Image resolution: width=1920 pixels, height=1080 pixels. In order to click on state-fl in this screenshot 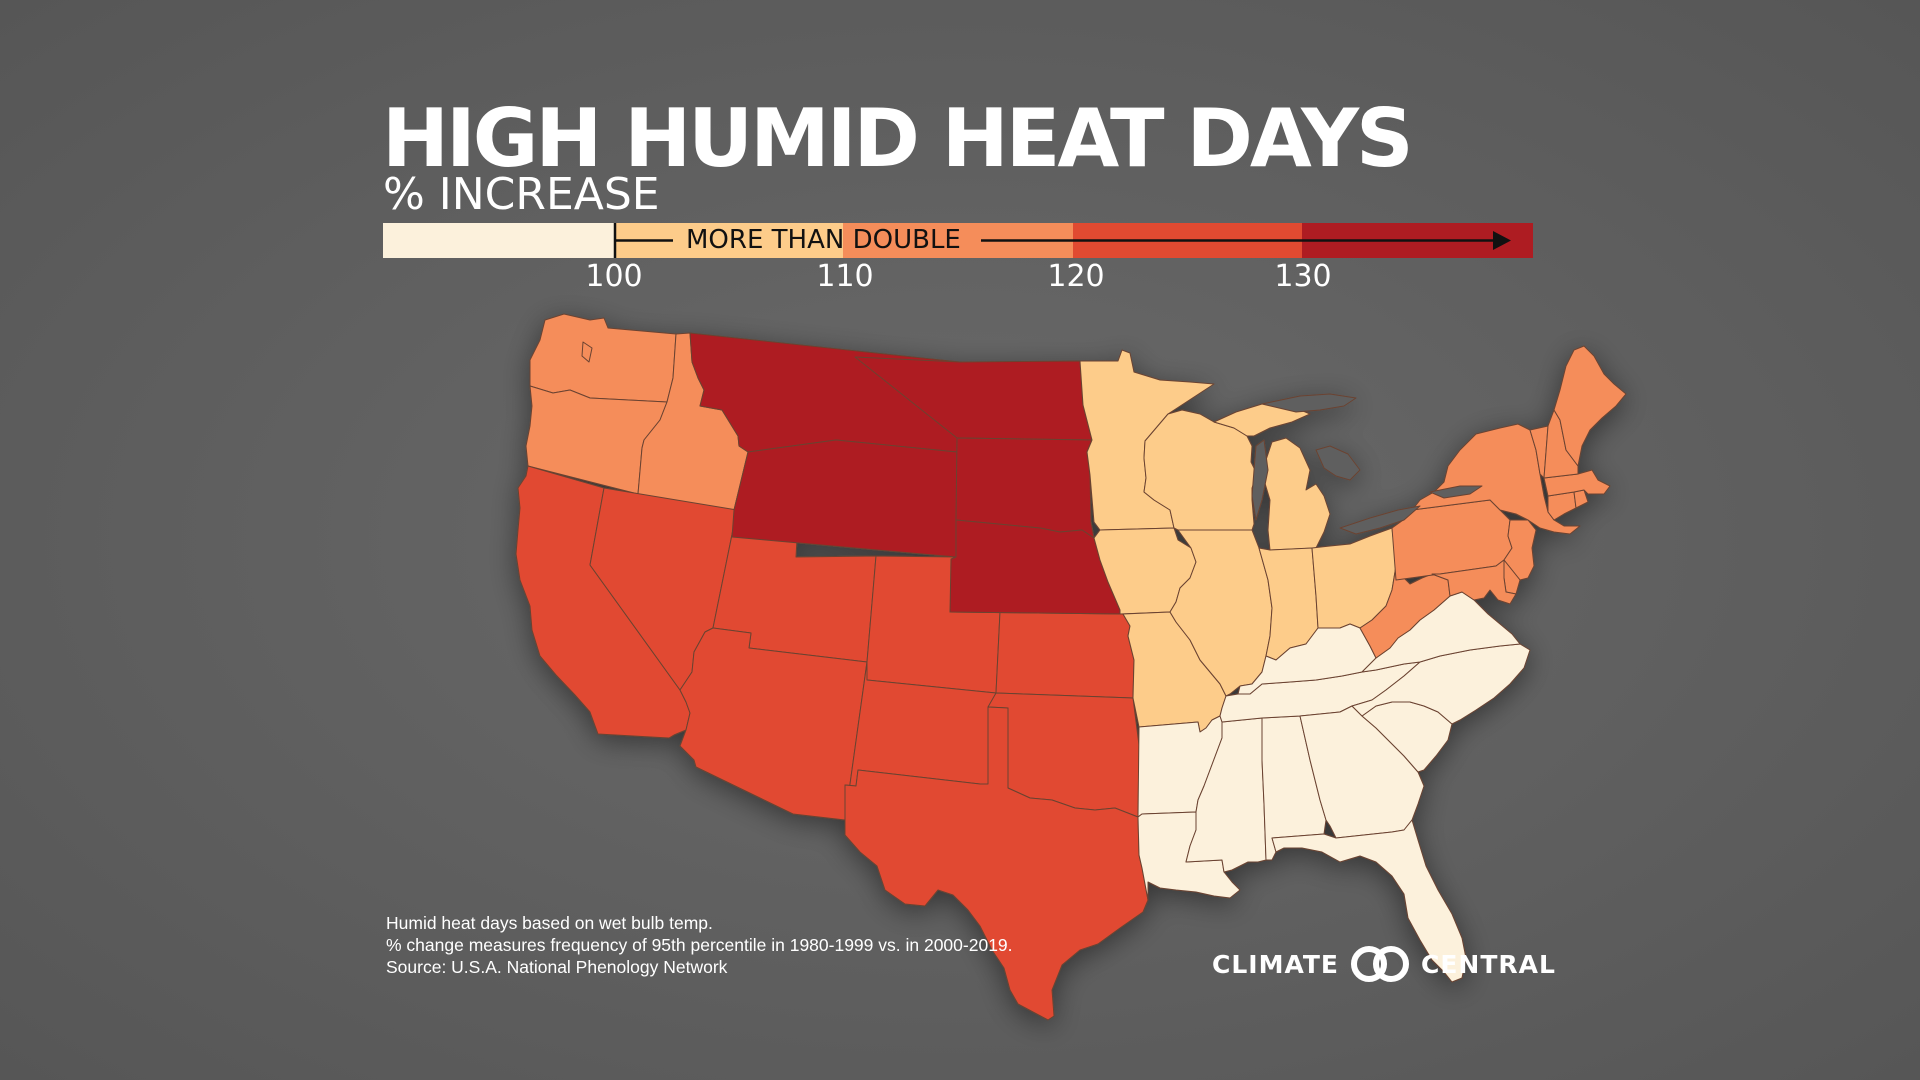, I will do `click(1369, 901)`.